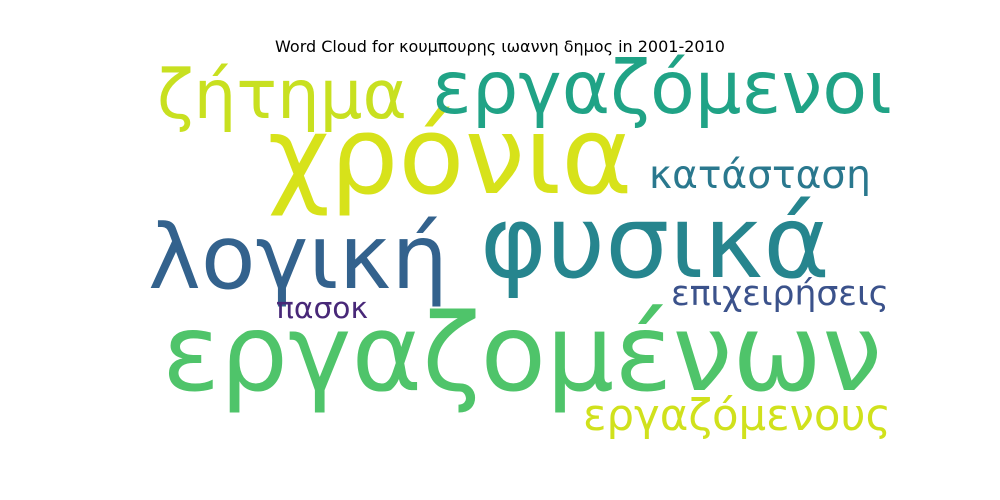  I want to click on word-10: πασοκ, so click(322, 308).